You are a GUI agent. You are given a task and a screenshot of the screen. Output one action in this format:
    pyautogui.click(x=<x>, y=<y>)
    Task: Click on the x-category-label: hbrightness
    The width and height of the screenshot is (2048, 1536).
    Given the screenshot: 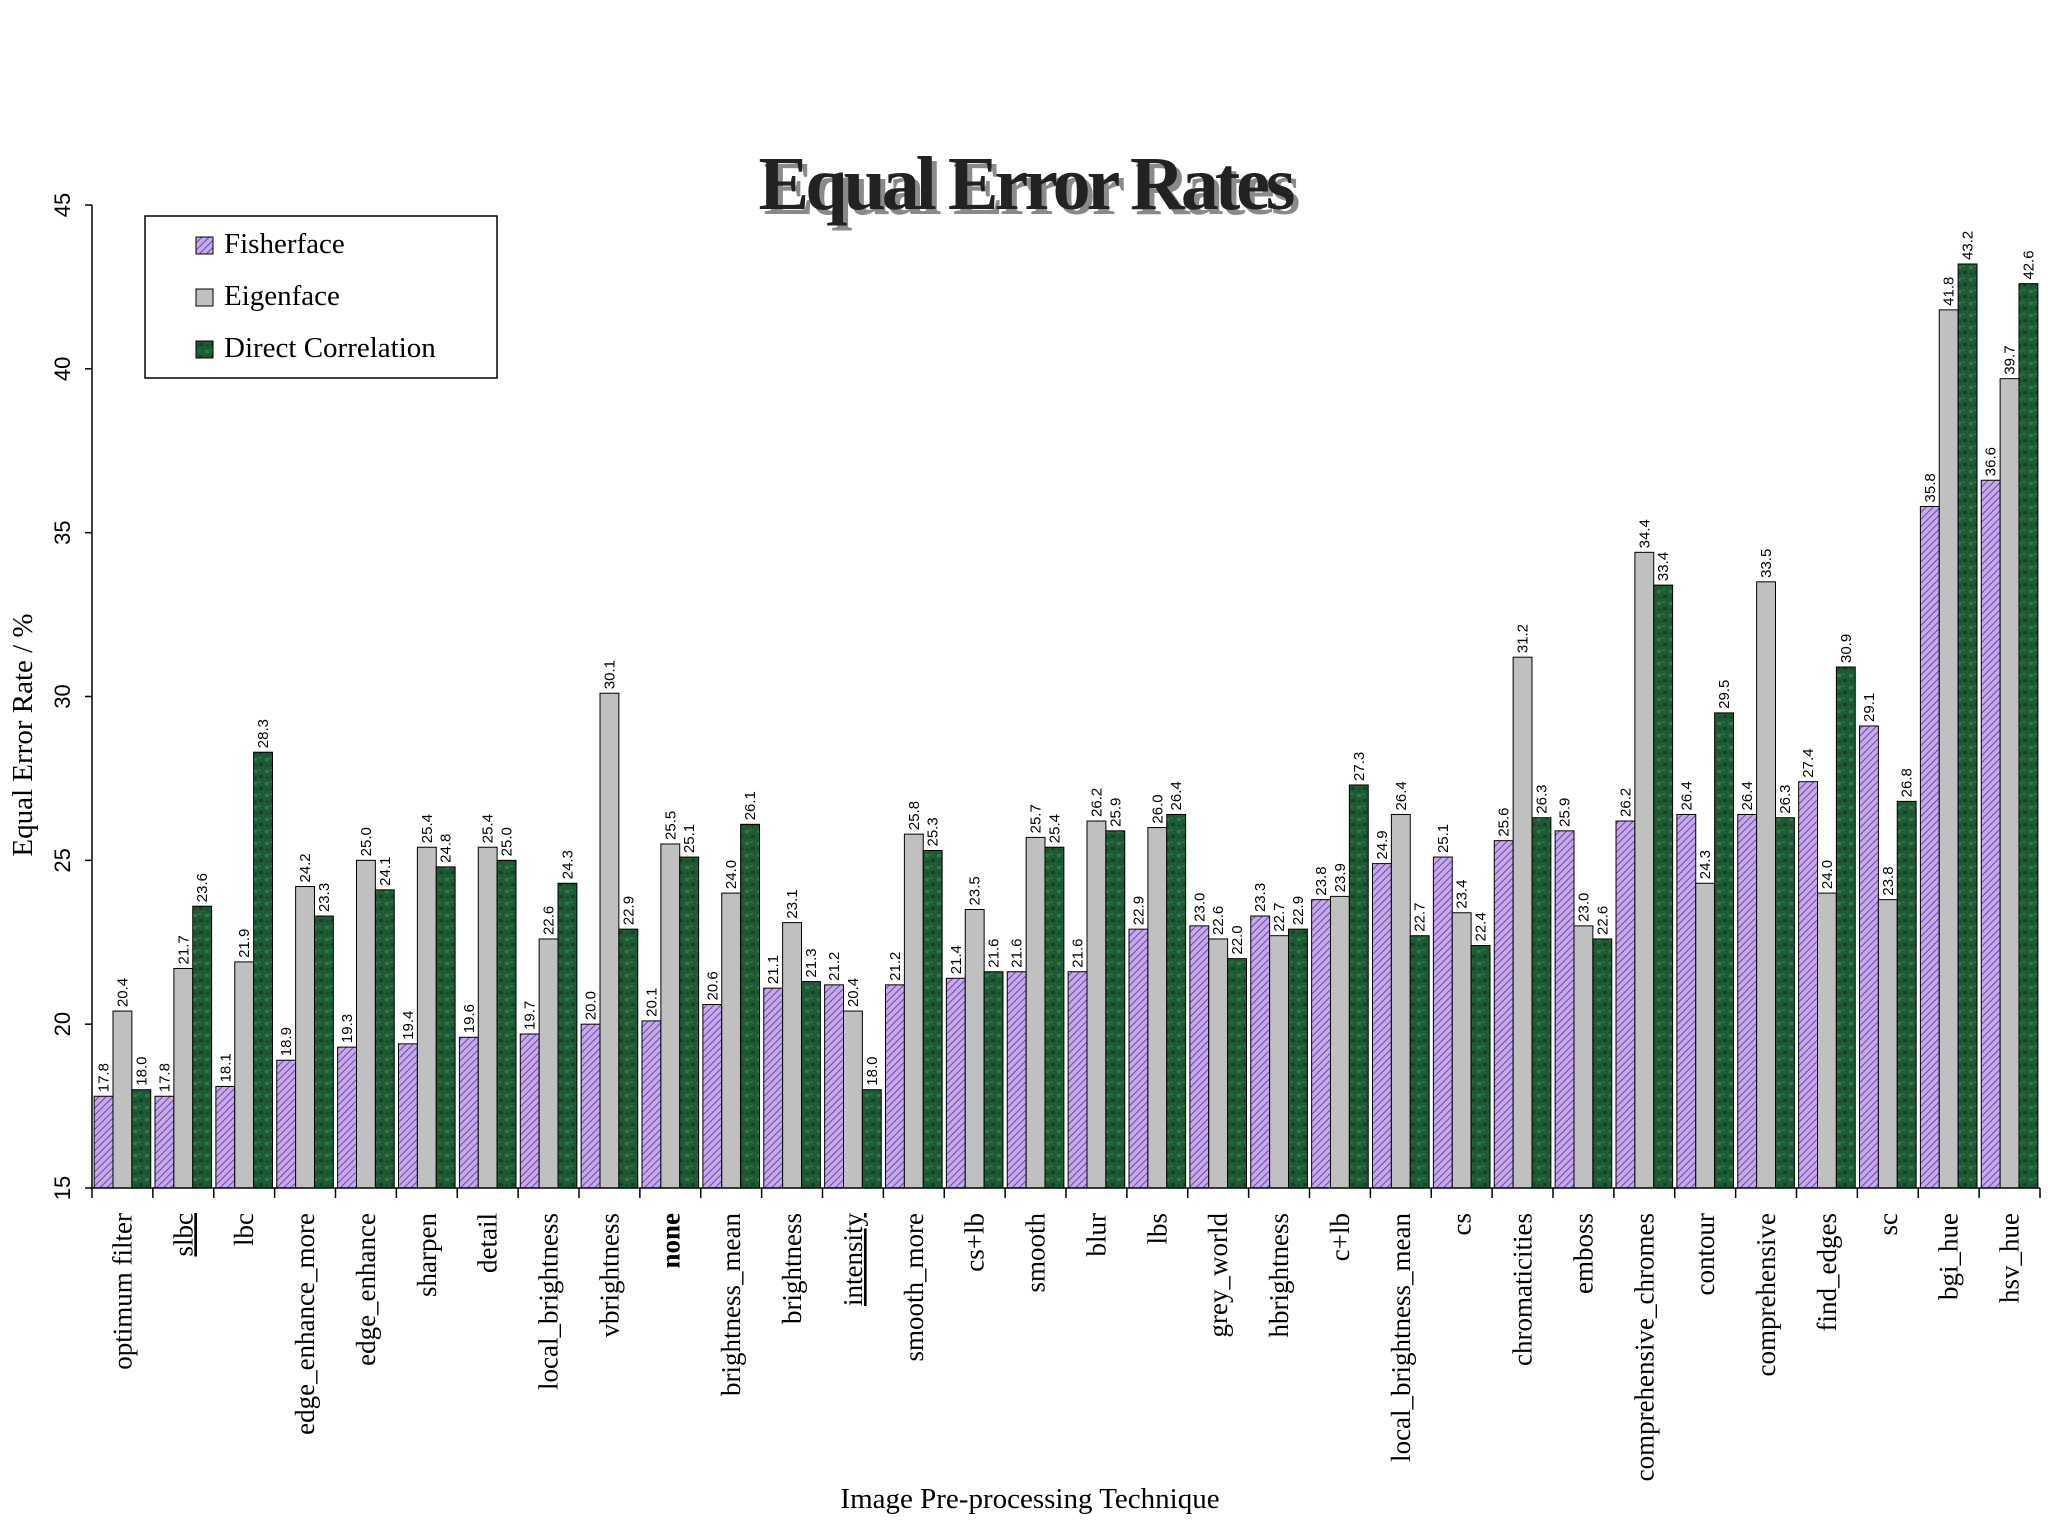 What is the action you would take?
    pyautogui.click(x=1279, y=1275)
    